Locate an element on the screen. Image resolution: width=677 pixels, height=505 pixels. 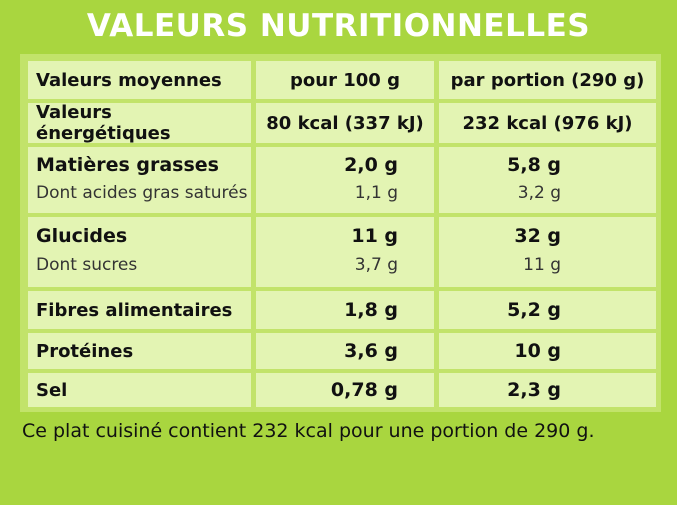
salt-per-100g-cell: 0,78 g is located at coordinates (345, 390).